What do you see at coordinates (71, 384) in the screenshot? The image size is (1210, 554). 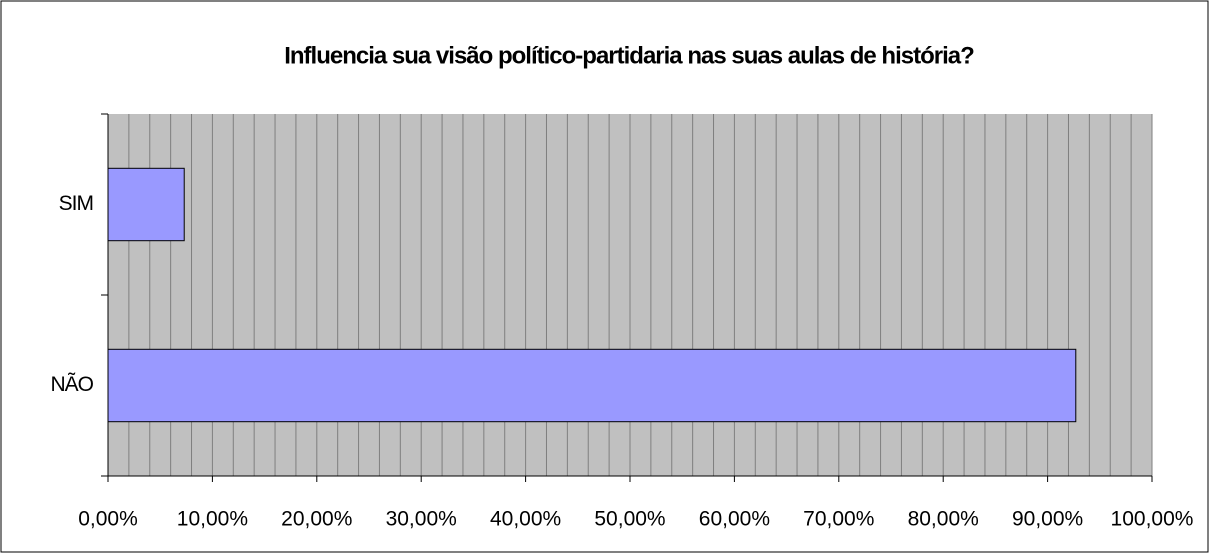 I see `y-tick-label: NÃO` at bounding box center [71, 384].